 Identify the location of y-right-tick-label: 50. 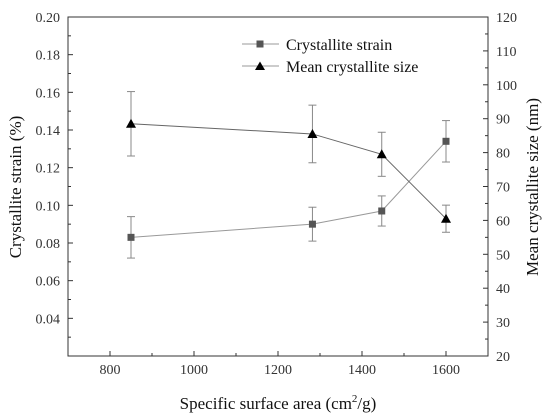
(503, 255).